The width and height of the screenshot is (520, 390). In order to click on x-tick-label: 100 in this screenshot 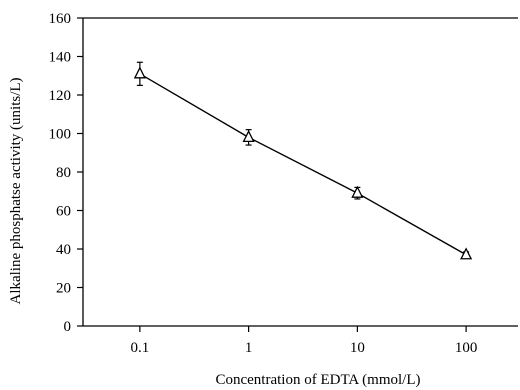, I will do `click(466, 348)`.